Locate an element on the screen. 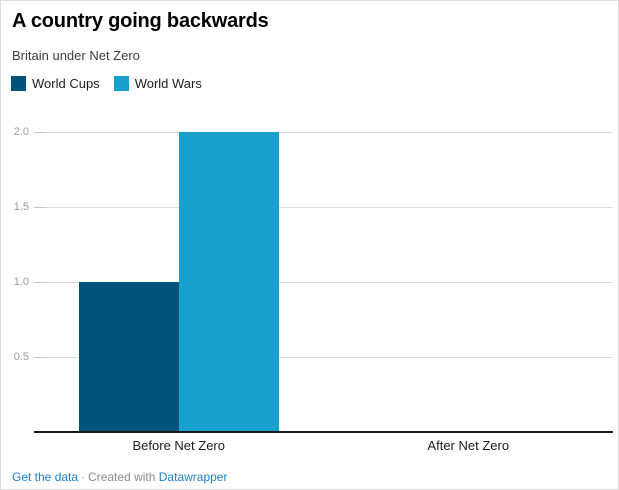  chart-footer: Get the data · Created with Datawrapper is located at coordinates (119, 477).